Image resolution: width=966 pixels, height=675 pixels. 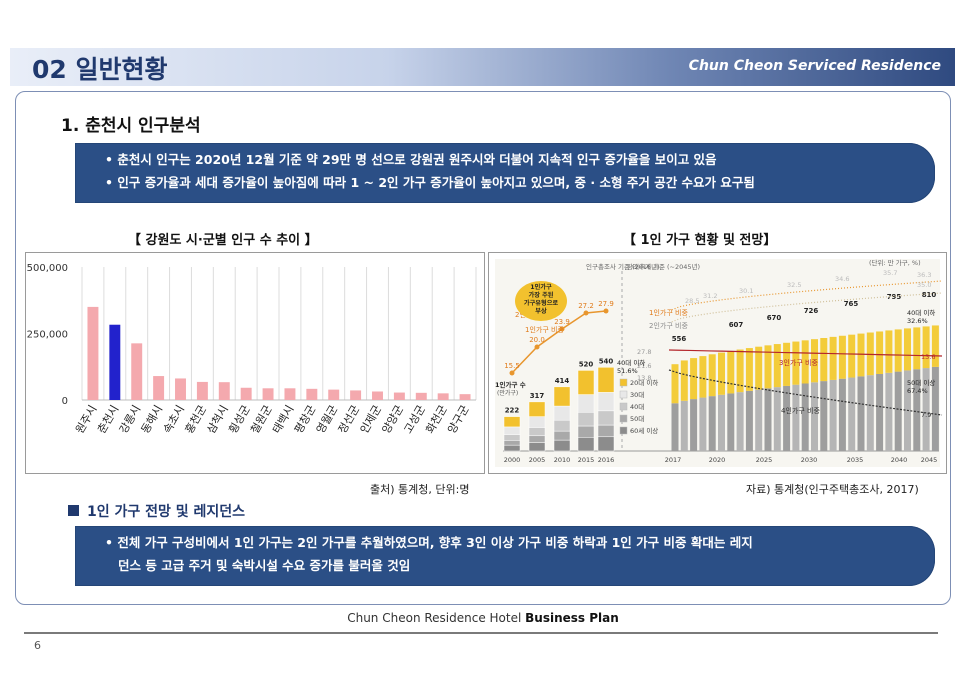 What do you see at coordinates (855, 460) in the screenshot?
I see `x-tick-label: 2035` at bounding box center [855, 460].